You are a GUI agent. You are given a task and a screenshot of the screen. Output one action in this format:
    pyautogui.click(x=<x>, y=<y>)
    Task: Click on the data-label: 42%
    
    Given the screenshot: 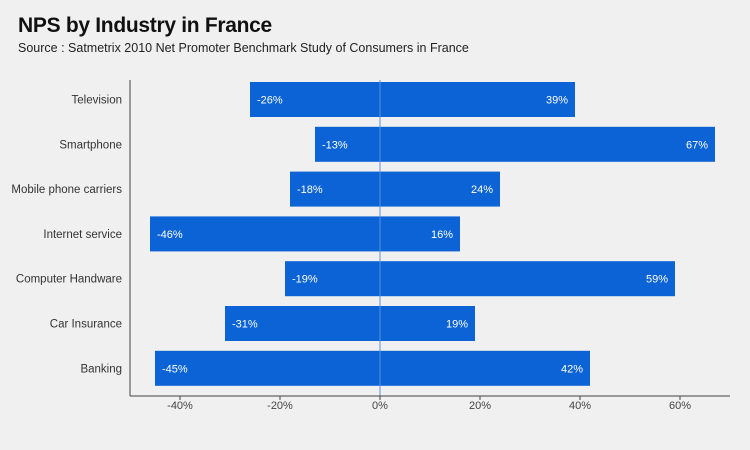 What is the action you would take?
    pyautogui.click(x=572, y=369)
    